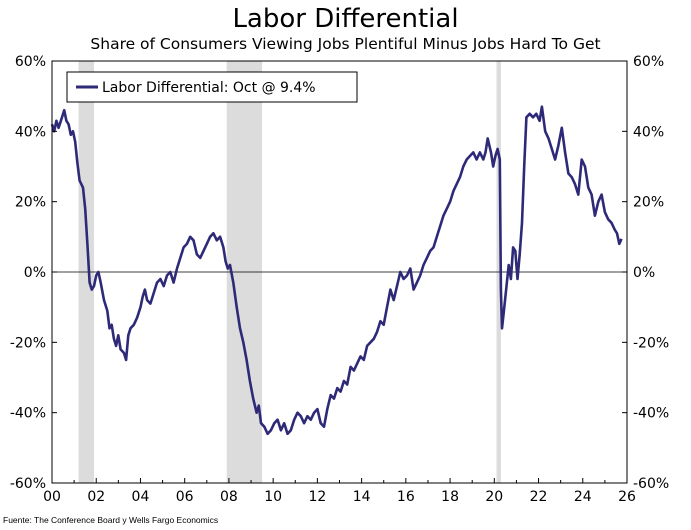 The width and height of the screenshot is (691, 530). What do you see at coordinates (52, 497) in the screenshot?
I see `x-tick-label: 00` at bounding box center [52, 497].